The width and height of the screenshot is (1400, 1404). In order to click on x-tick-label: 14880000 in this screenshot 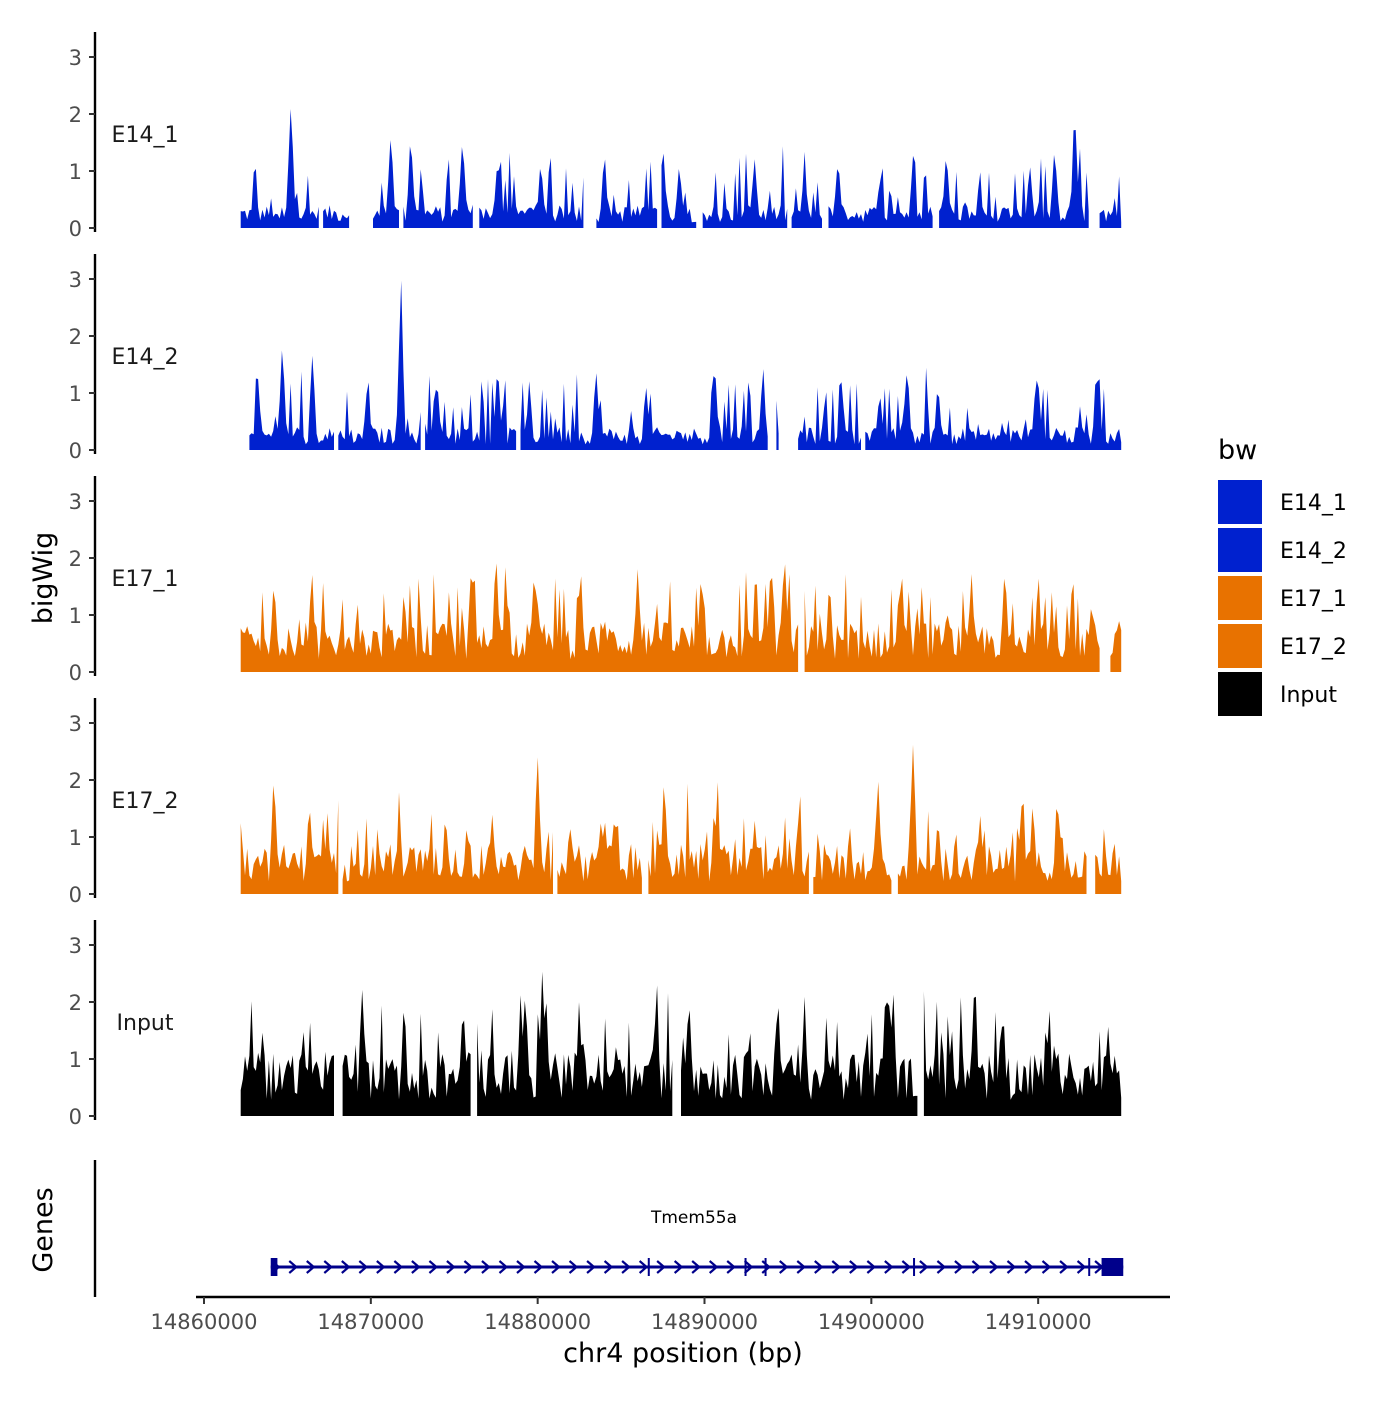, I will do `click(537, 1322)`.